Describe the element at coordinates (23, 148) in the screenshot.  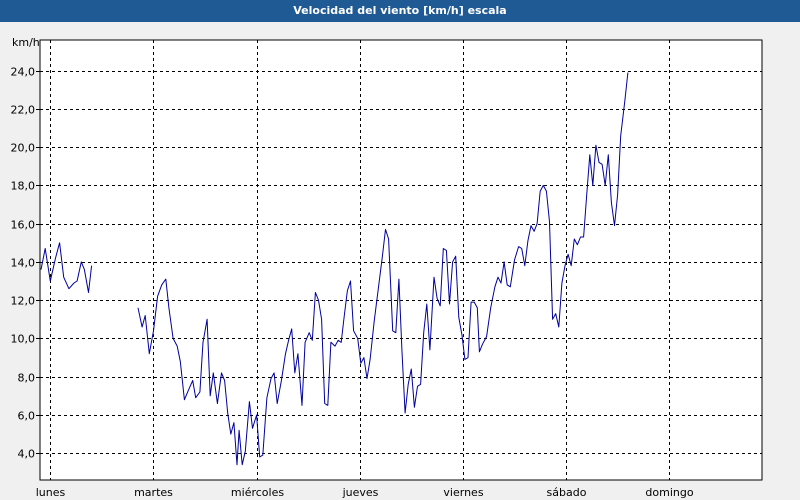
I see `y-tick-label: 20,0` at that location.